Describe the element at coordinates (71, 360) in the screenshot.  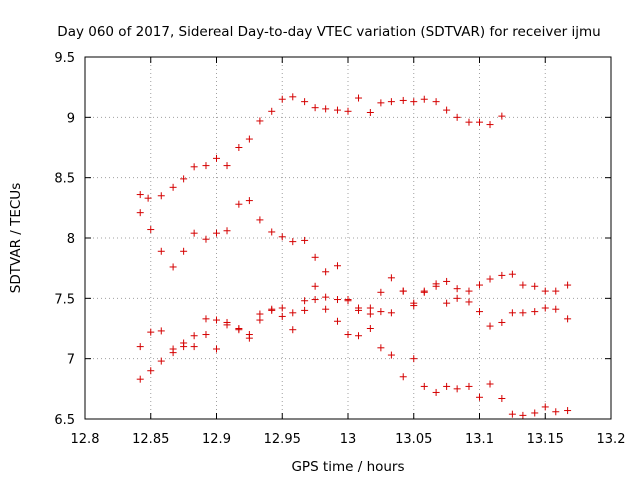
I see `y-tick-label: 7` at that location.